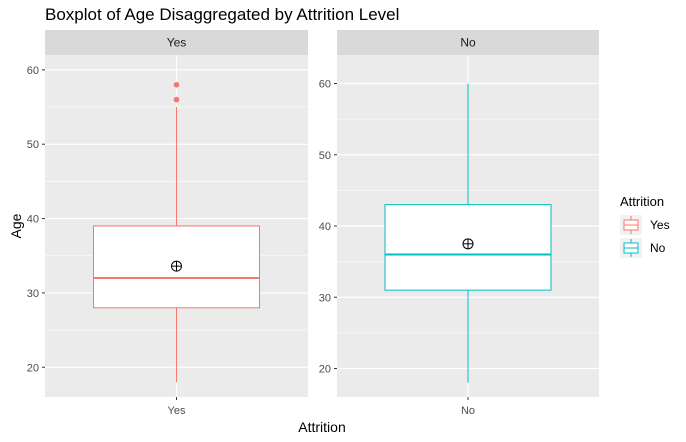  Describe the element at coordinates (177, 43) in the screenshot. I see `facet-strip-label: Yes` at that location.